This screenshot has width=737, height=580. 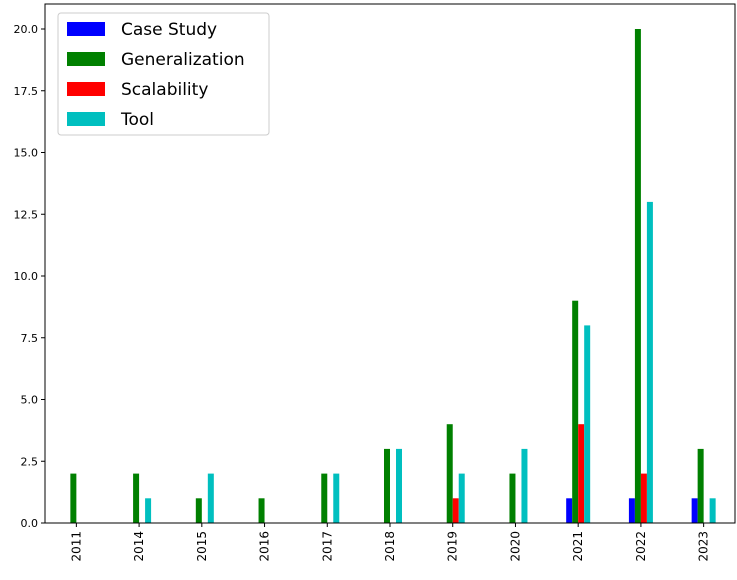 I want to click on legend-label-generalization: Generalization, so click(x=183, y=60).